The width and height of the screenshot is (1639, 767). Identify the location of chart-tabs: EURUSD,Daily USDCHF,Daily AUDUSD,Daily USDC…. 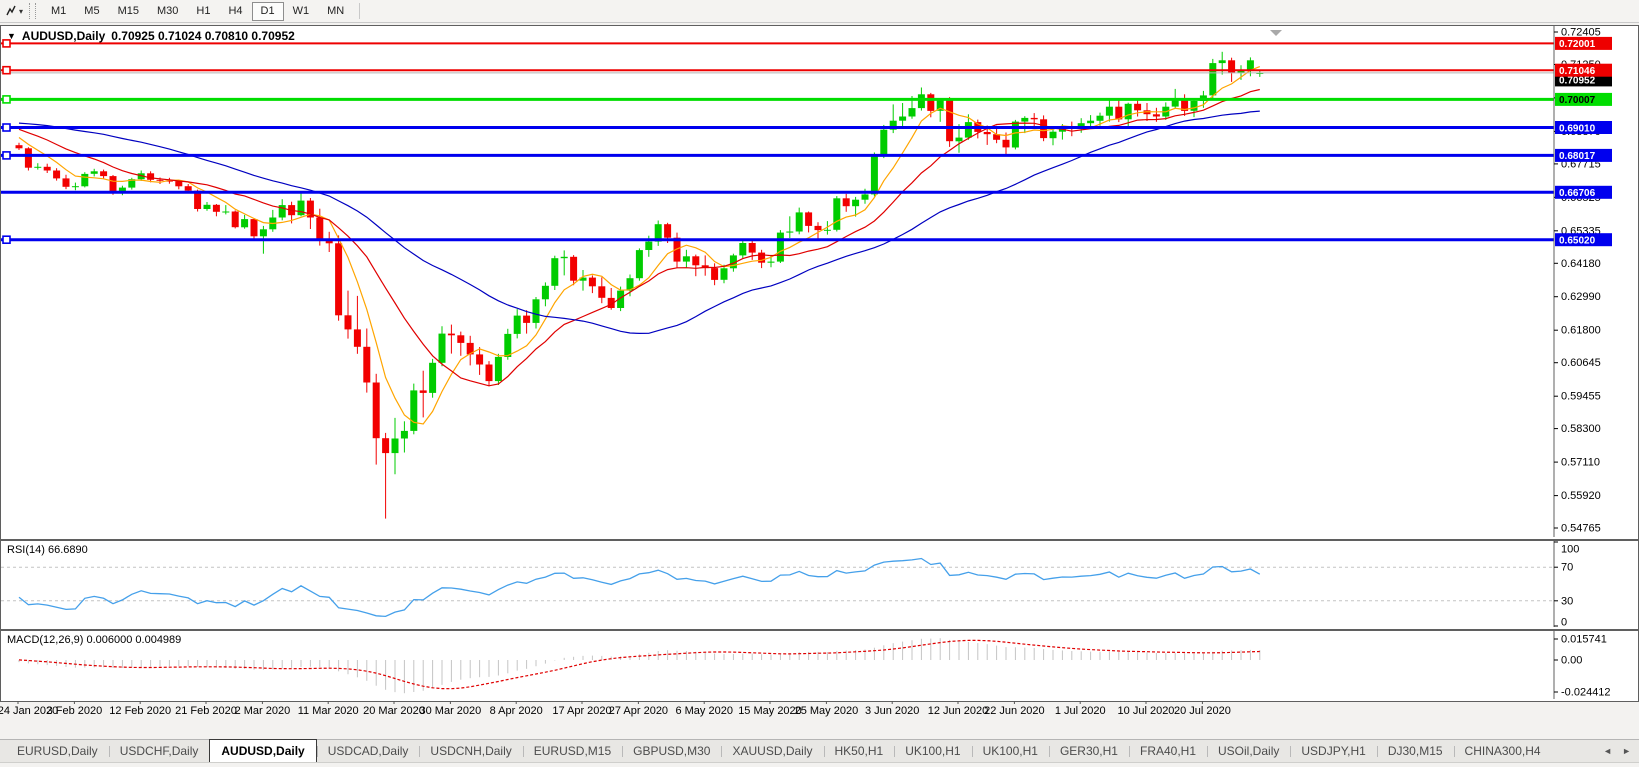
(776, 750).